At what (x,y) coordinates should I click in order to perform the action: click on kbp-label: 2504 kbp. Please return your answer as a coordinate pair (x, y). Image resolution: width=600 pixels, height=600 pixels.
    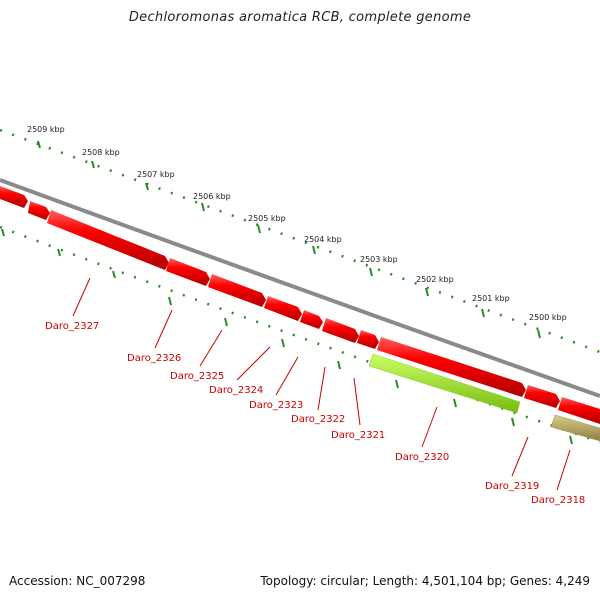
    Looking at the image, I should click on (323, 239).